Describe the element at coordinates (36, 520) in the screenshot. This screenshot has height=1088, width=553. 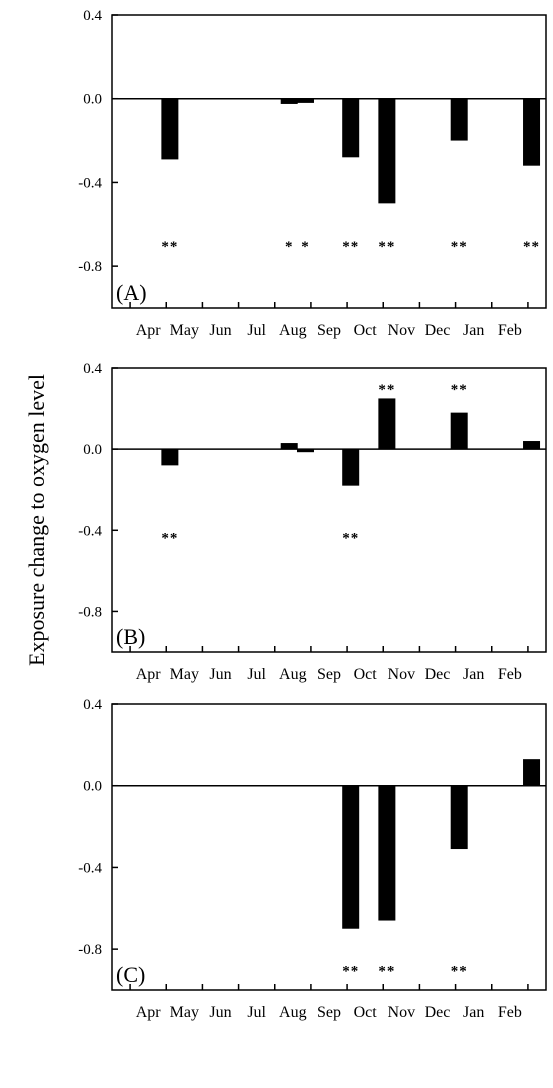
I see `y-axis-label: Exposure change to oxygen level` at that location.